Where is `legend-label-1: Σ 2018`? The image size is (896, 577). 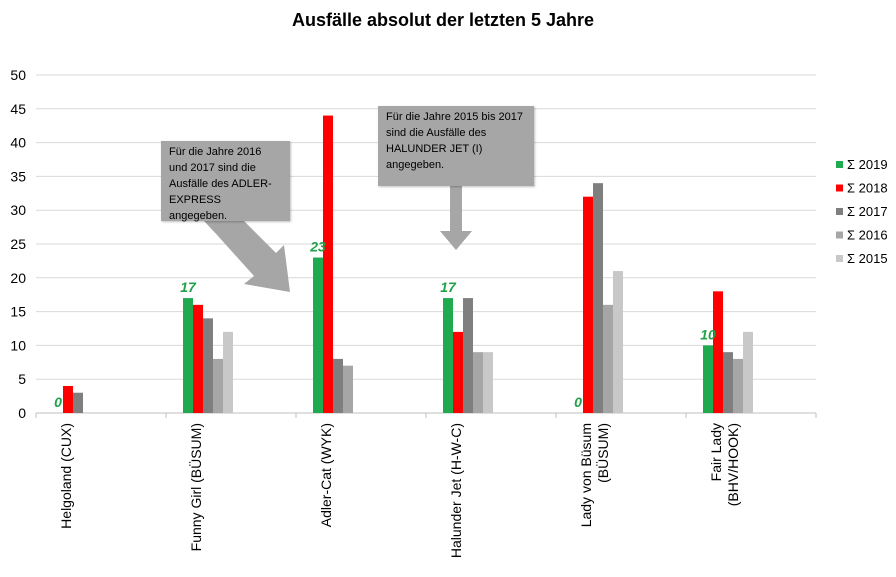
legend-label-1: Σ 2018 is located at coordinates (867, 188).